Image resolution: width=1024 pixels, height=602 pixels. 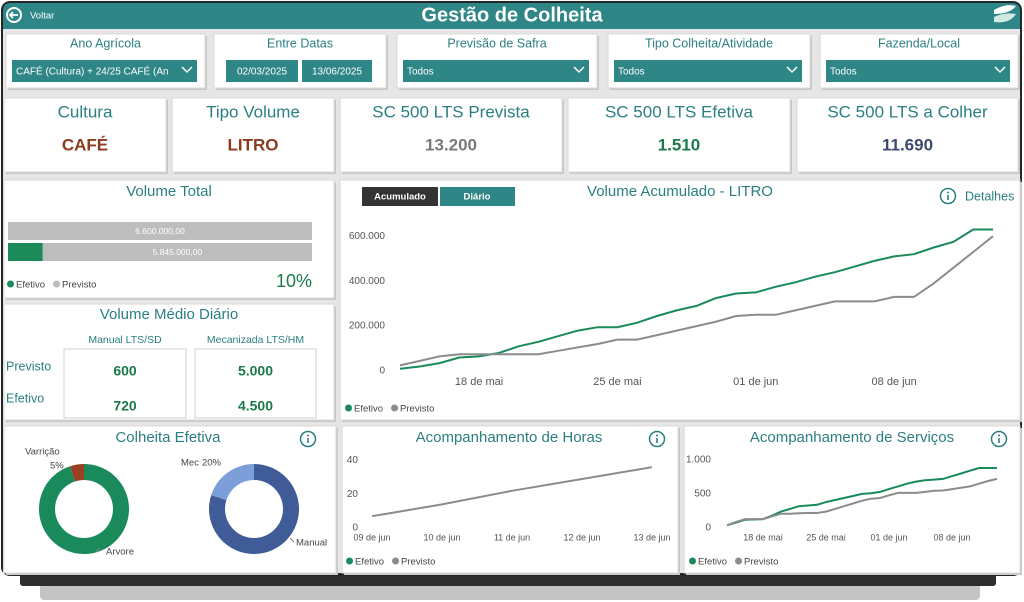 What do you see at coordinates (42, 452) in the screenshot?
I see `slice-label: Varrição` at bounding box center [42, 452].